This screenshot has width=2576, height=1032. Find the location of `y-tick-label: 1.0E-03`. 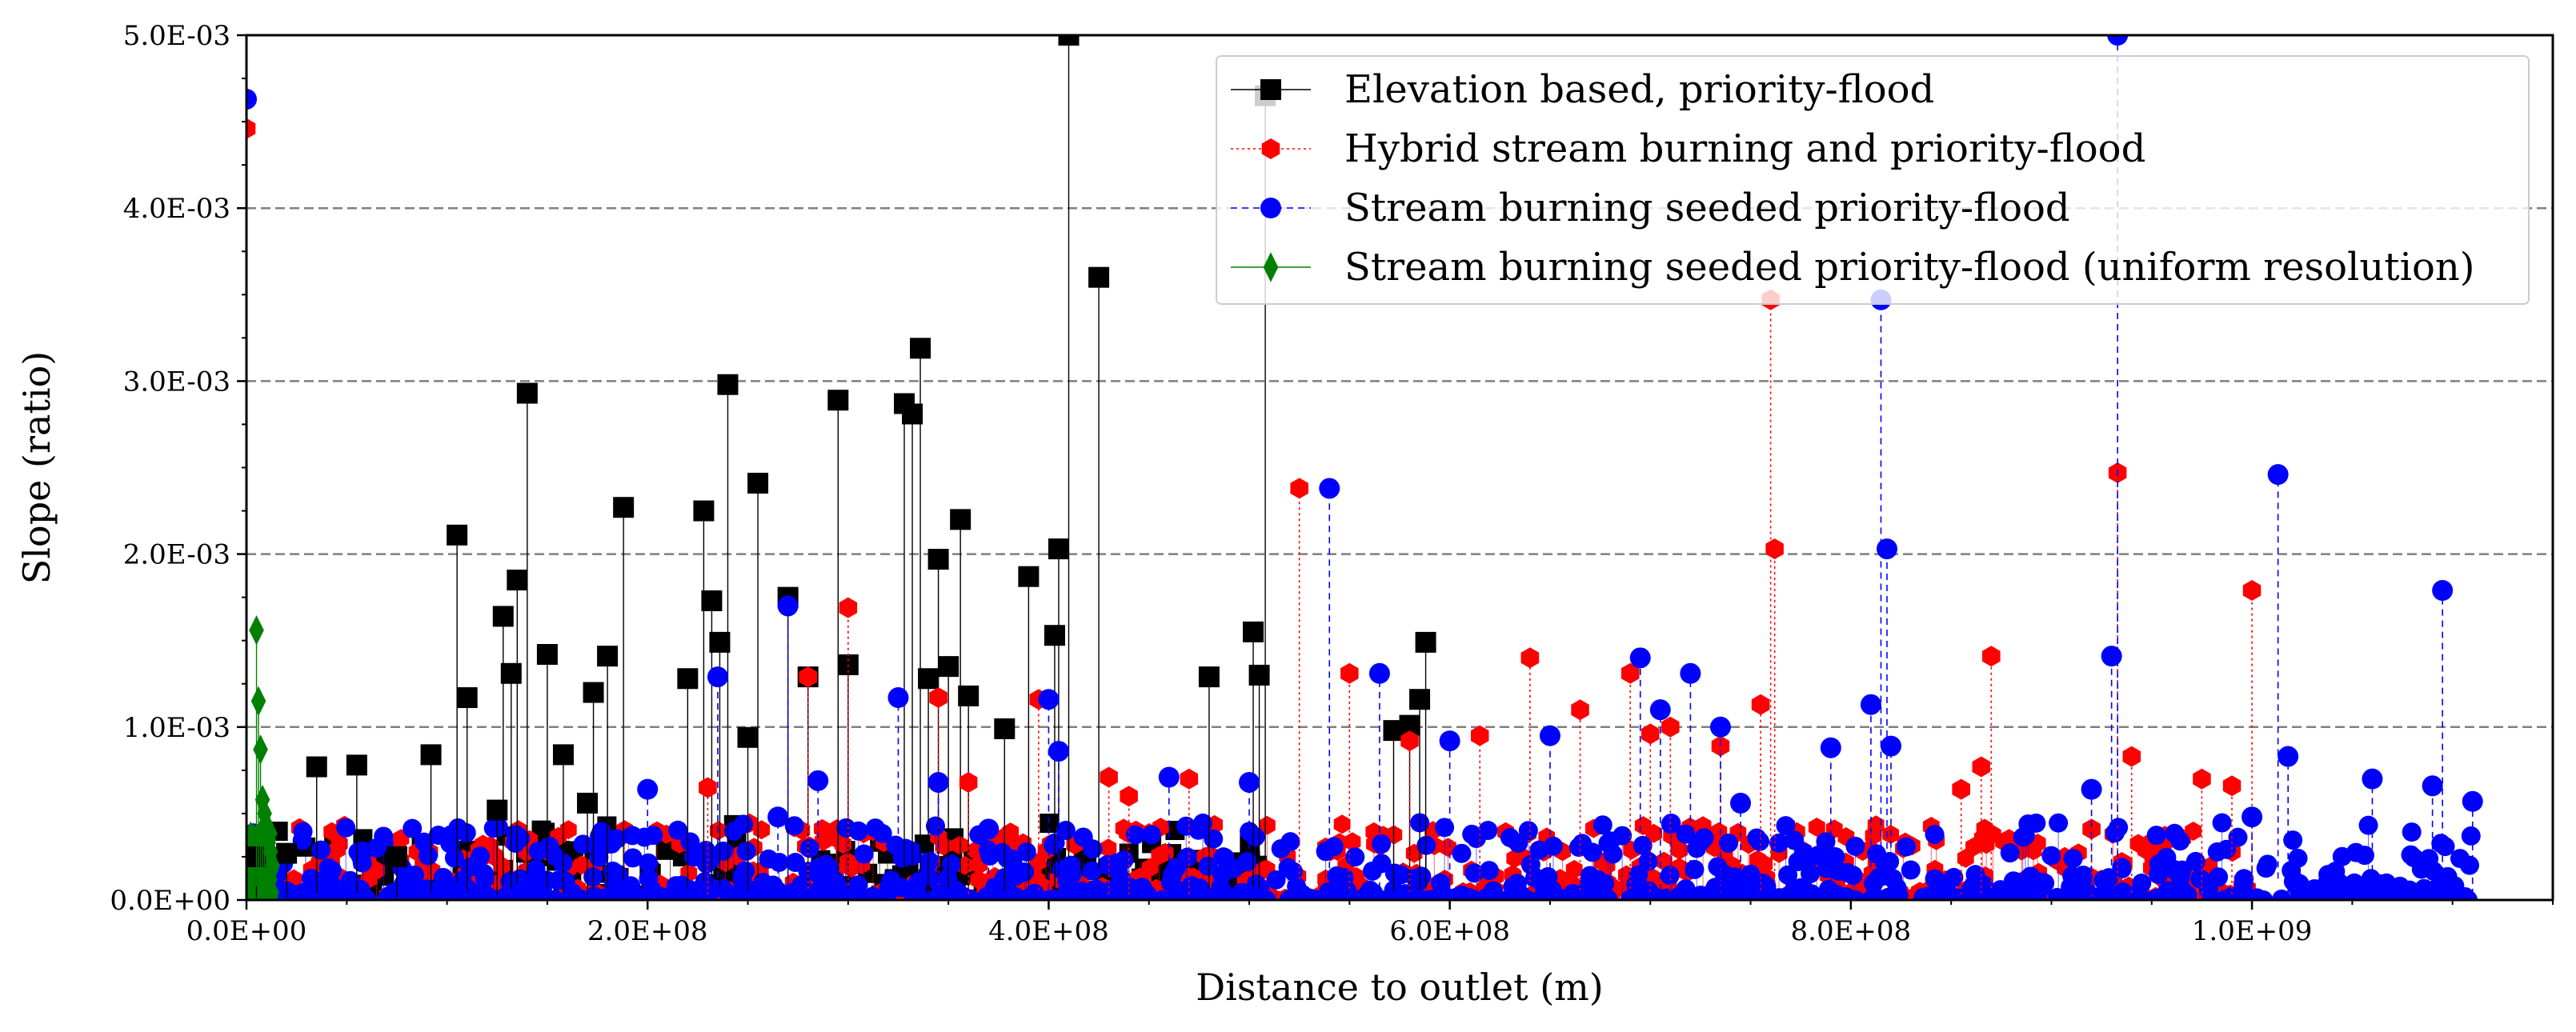

y-tick-label: 1.0E-03 is located at coordinates (176, 728).